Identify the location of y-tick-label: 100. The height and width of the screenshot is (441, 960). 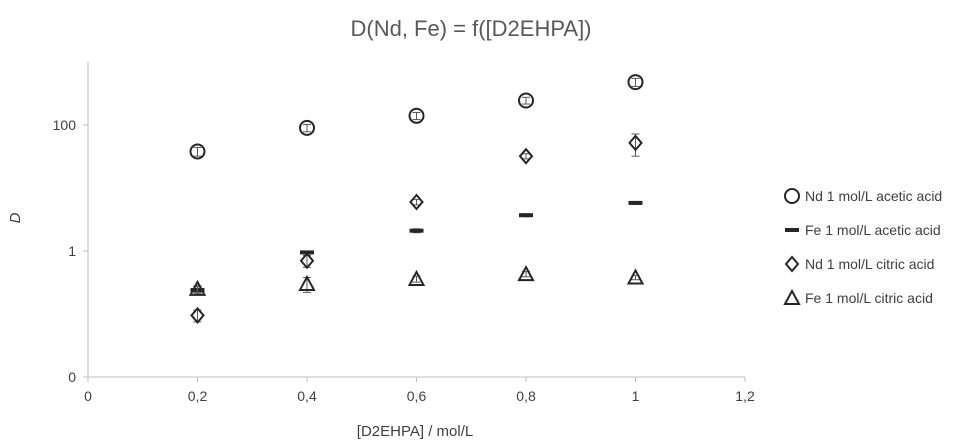
(65, 125).